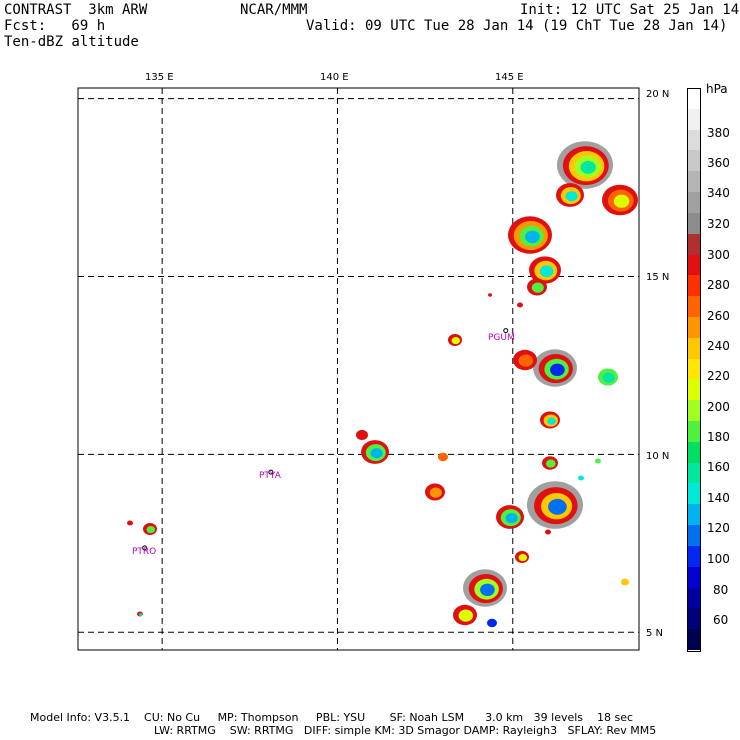 The width and height of the screenshot is (740, 740). Describe the element at coordinates (718, 407) in the screenshot. I see `colorbar-label-200: 200` at that location.